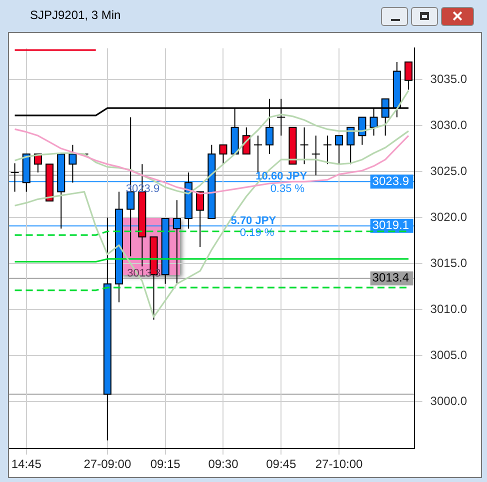 The width and height of the screenshot is (487, 482). I want to click on y-tick-label: 3030.0, so click(449, 125).